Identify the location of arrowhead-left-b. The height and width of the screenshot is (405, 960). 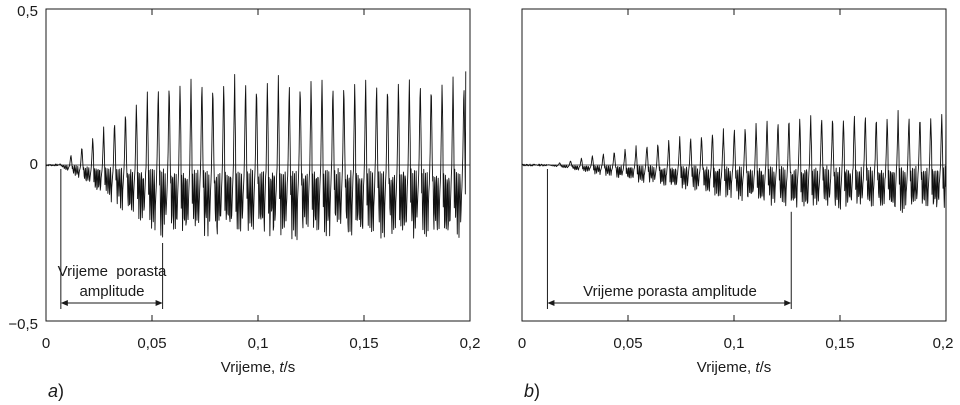
(551, 303).